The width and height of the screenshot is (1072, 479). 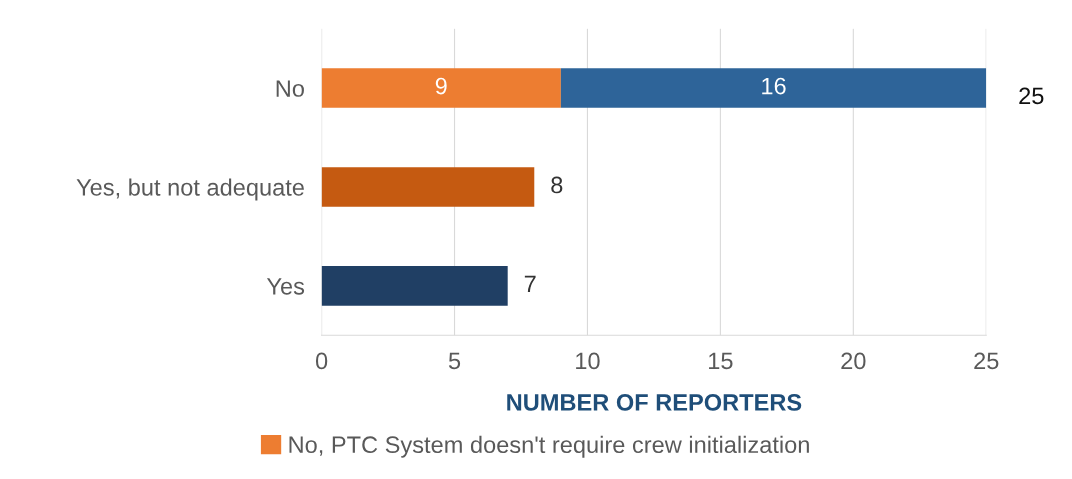 I want to click on x-tick-label: 15, so click(x=721, y=361).